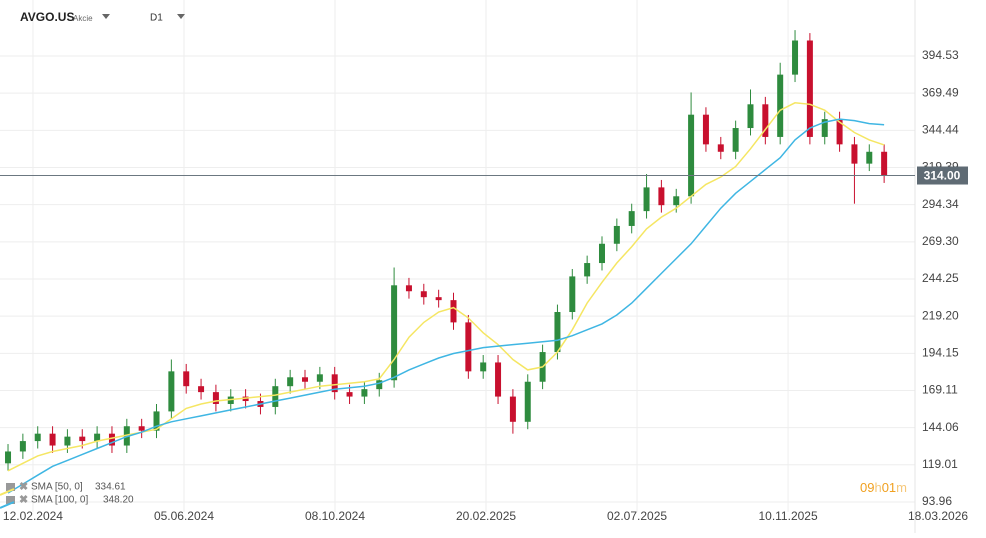 This screenshot has height=538, width=986. I want to click on last-price-box, so click(942, 175).